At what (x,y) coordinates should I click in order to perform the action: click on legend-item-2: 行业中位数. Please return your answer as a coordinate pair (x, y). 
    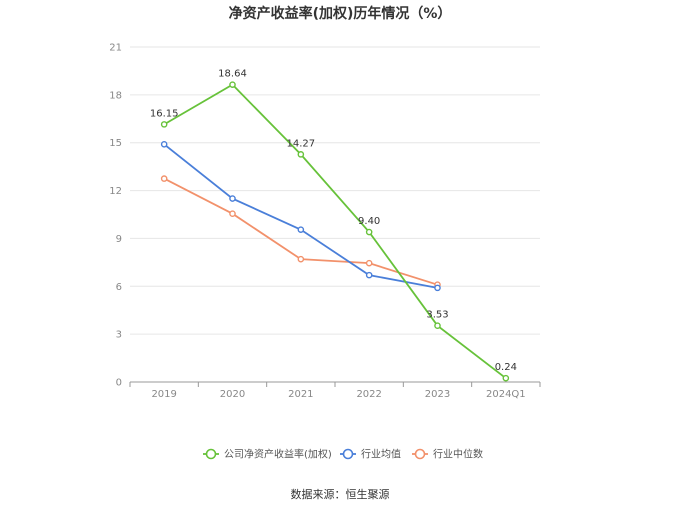
    Looking at the image, I should click on (447, 454).